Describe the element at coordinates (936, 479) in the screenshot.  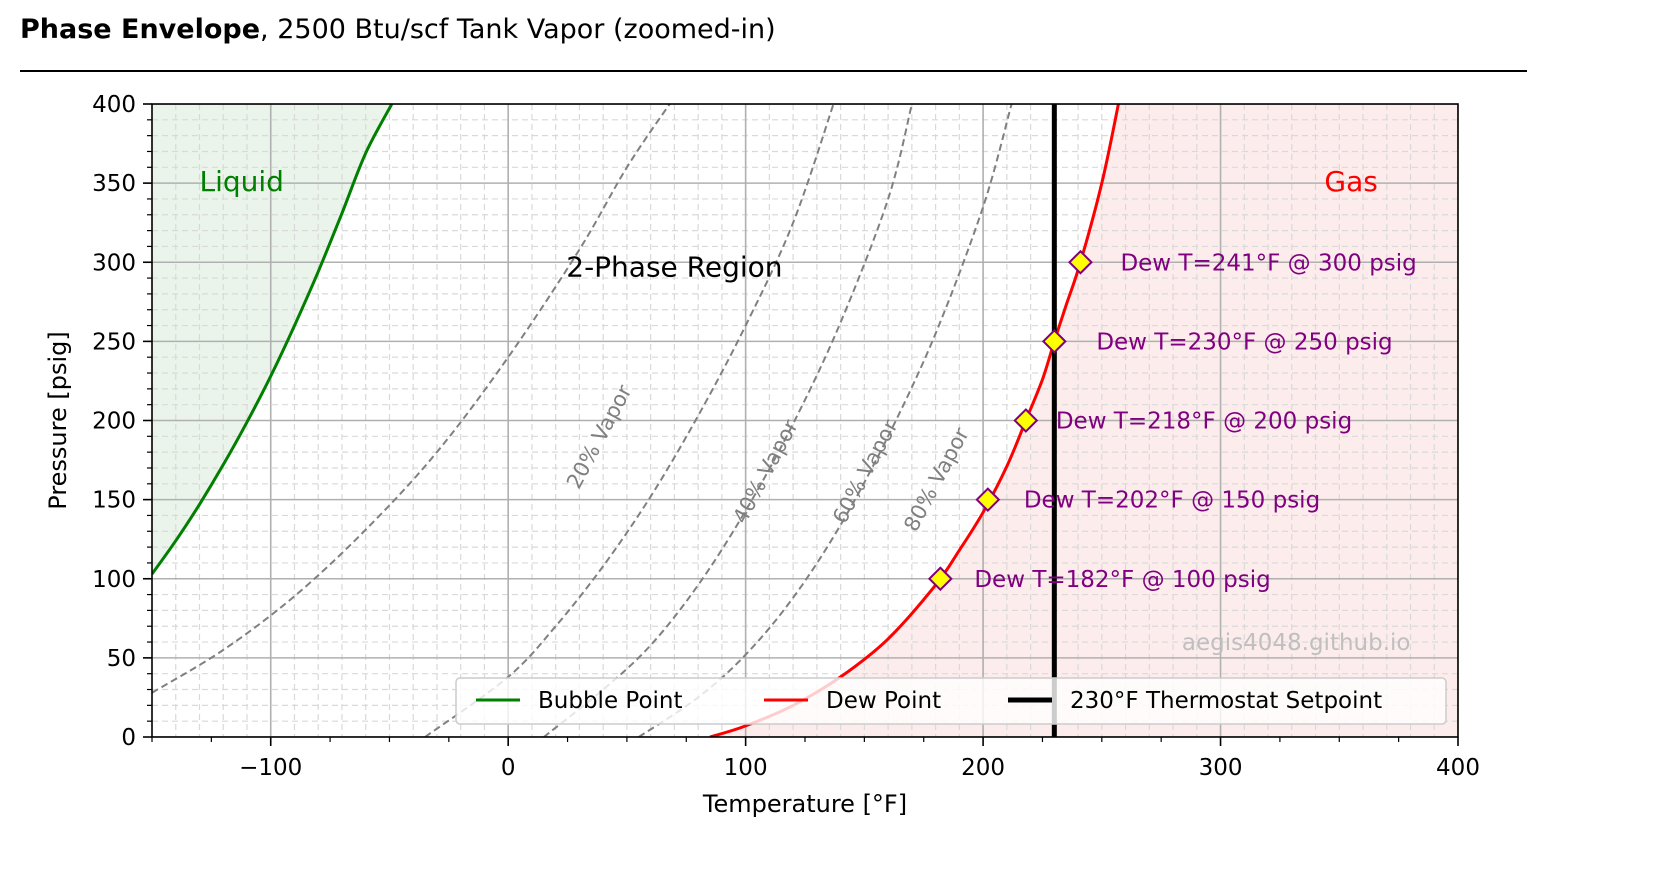
I see `quality-label: 80% Vapor` at that location.